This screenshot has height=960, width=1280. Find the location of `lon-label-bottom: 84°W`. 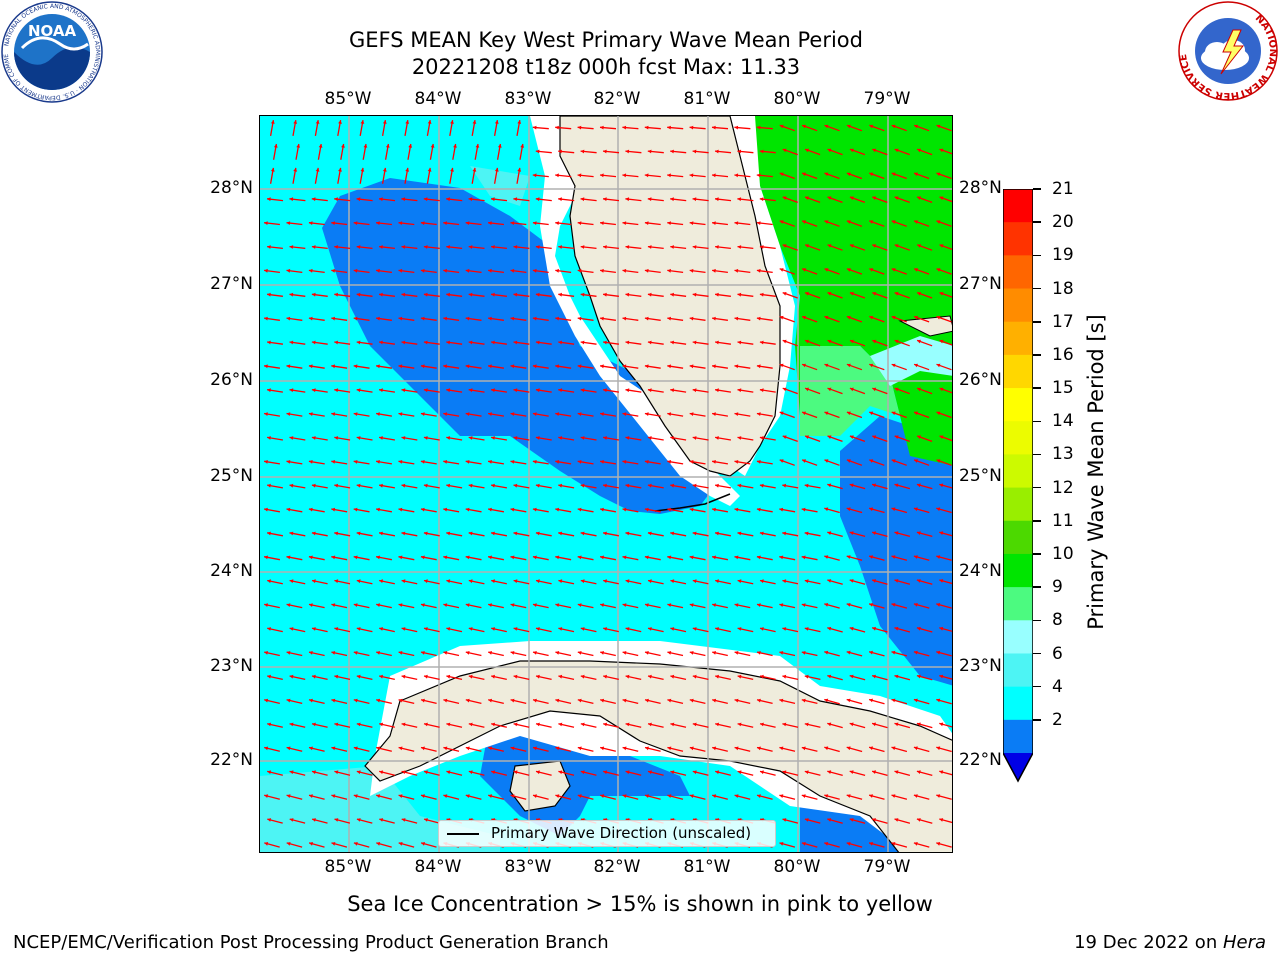

lon-label-bottom: 84°W is located at coordinates (438, 867).